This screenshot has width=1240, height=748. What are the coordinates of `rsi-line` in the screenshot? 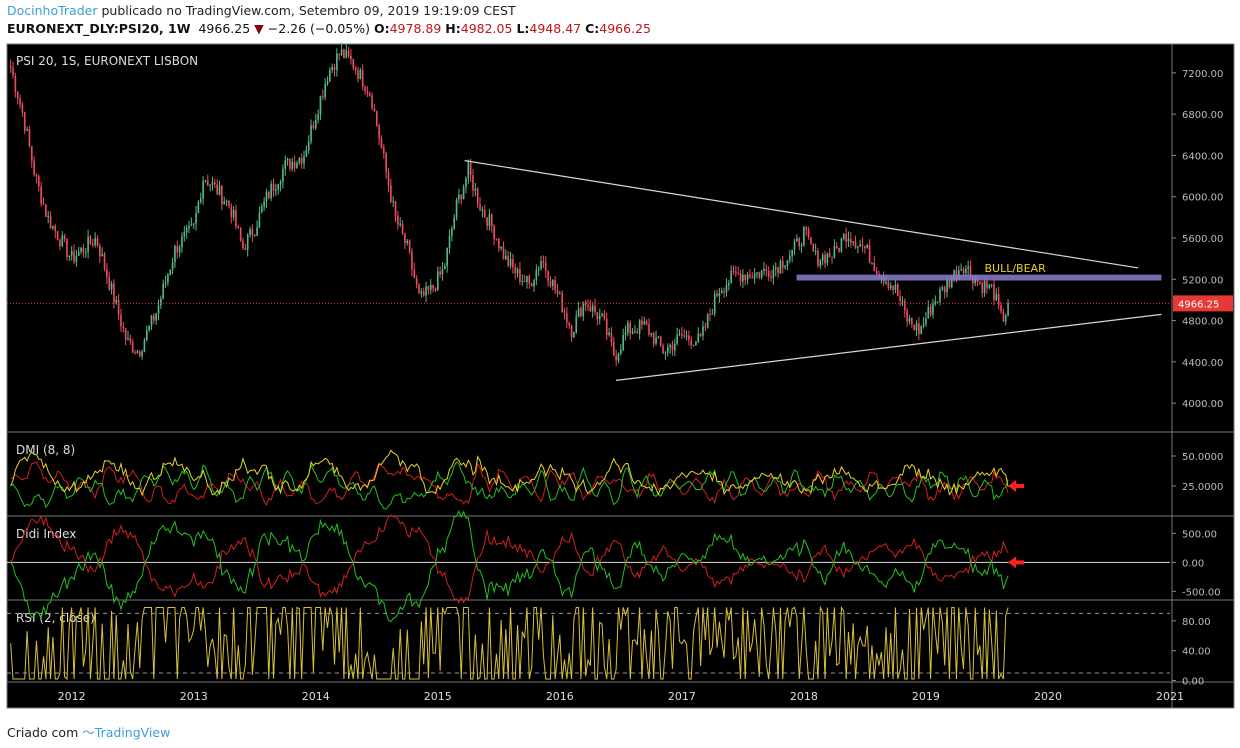 It's located at (509, 643).